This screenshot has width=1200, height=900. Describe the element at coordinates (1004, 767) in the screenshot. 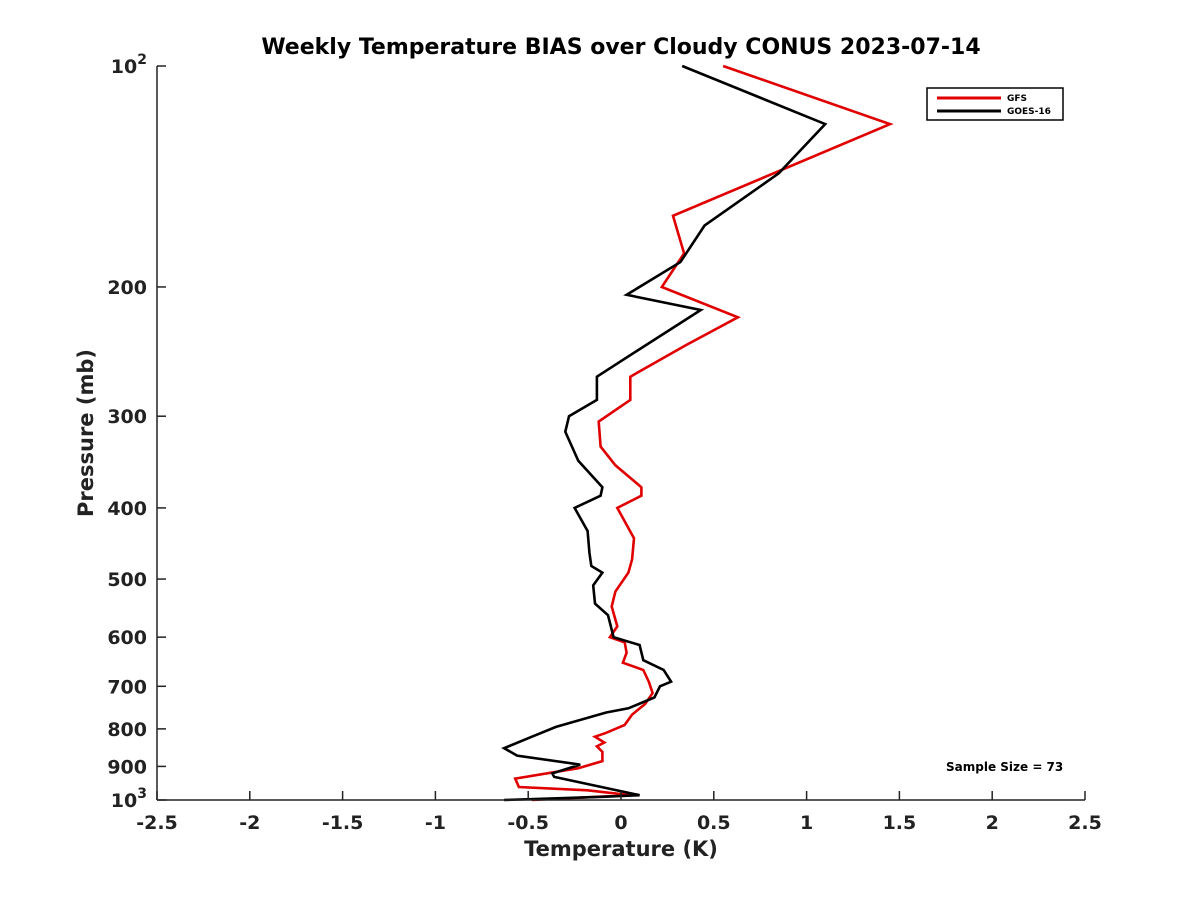

I see `sample-size-annotation: Sample Size = 73` at that location.